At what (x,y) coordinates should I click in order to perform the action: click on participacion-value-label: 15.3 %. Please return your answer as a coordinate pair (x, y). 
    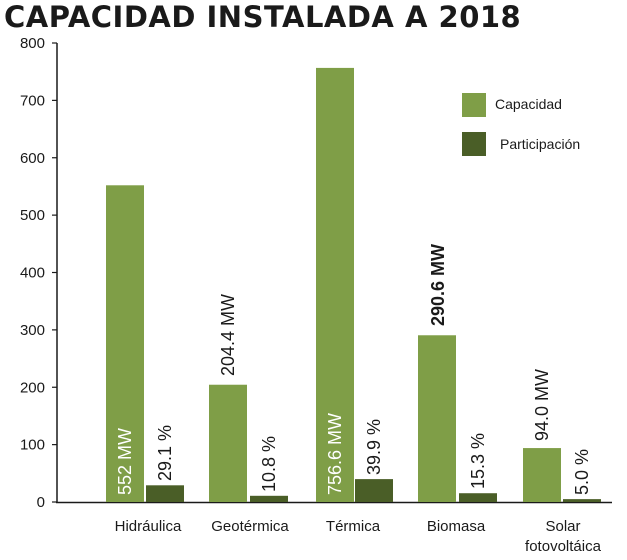
    Looking at the image, I should click on (478, 461).